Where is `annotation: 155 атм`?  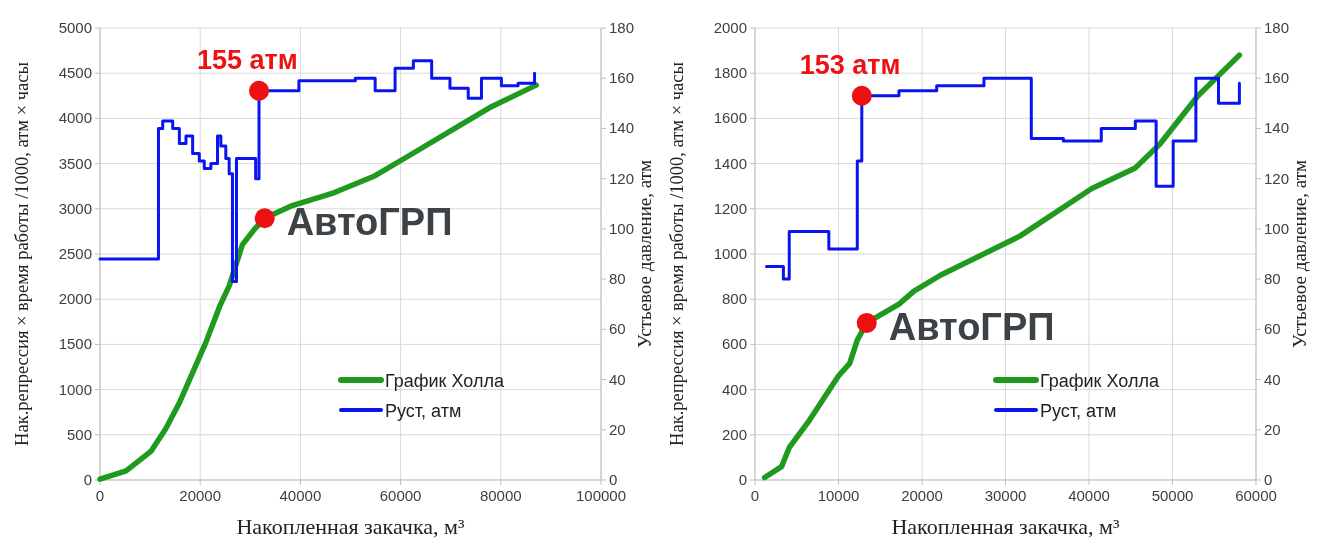 annotation: 155 атм is located at coordinates (247, 59).